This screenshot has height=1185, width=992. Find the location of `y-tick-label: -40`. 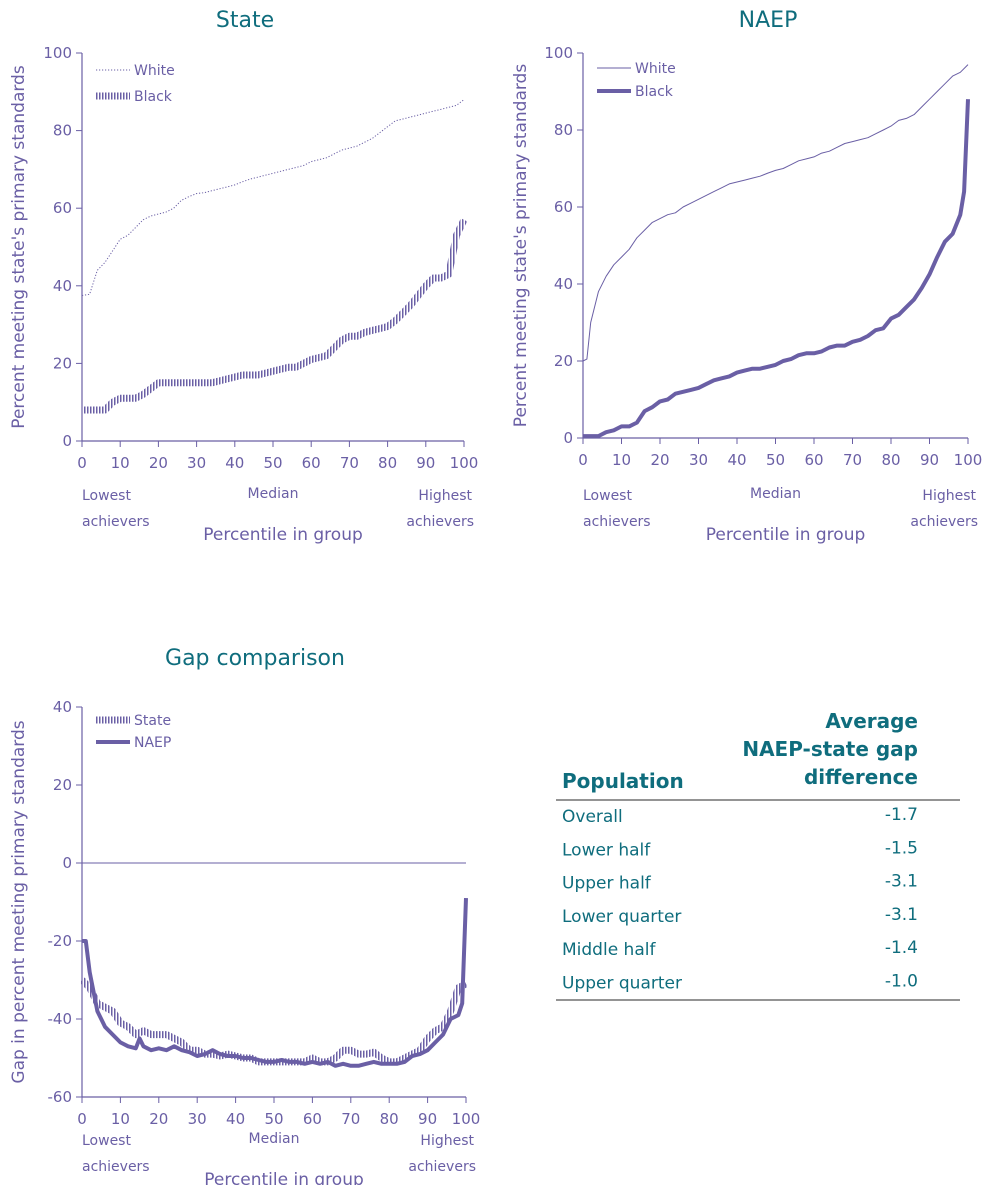

y-tick-label: -40 is located at coordinates (60, 1019).